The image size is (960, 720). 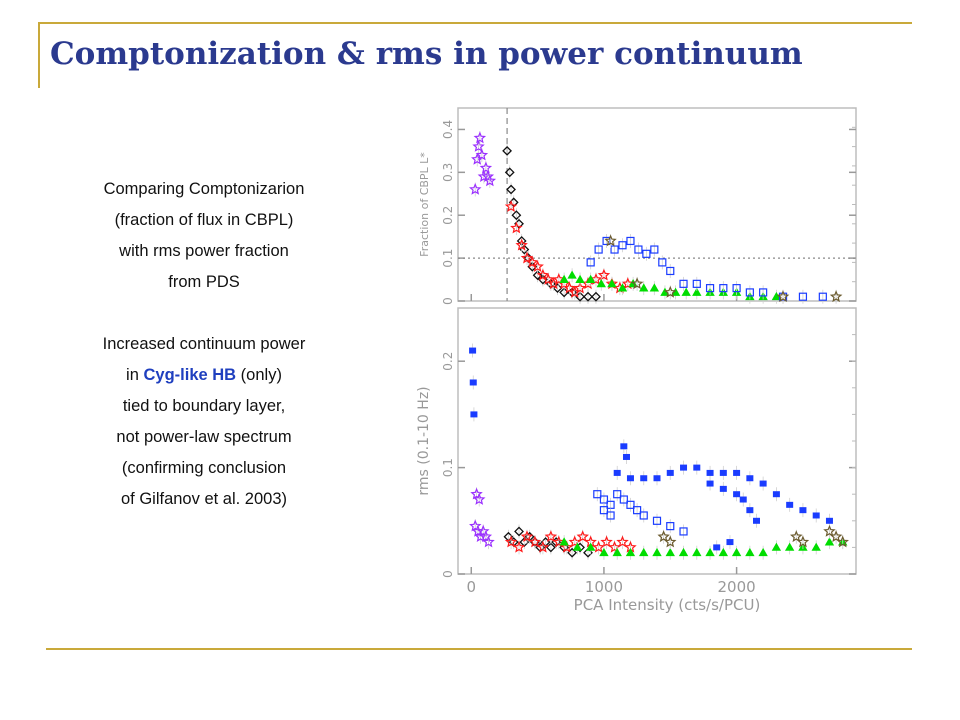 What do you see at coordinates (424, 440) in the screenshot?
I see `y-axis-label: rms (0.1-10 Hz)` at bounding box center [424, 440].